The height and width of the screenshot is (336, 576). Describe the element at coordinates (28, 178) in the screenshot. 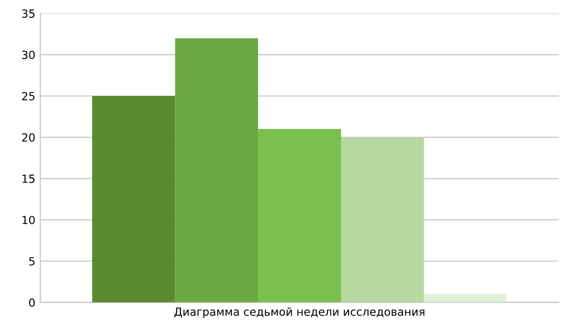

I see `y-tick-label: 15` at that location.